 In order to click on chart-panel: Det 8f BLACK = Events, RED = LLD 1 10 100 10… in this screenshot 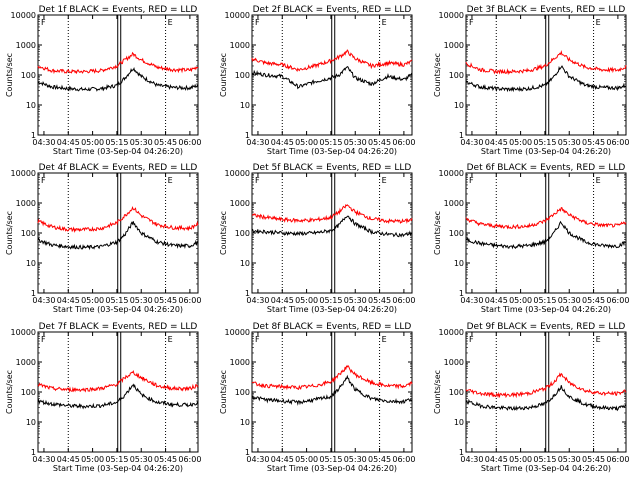, I will do `click(317, 397)`.